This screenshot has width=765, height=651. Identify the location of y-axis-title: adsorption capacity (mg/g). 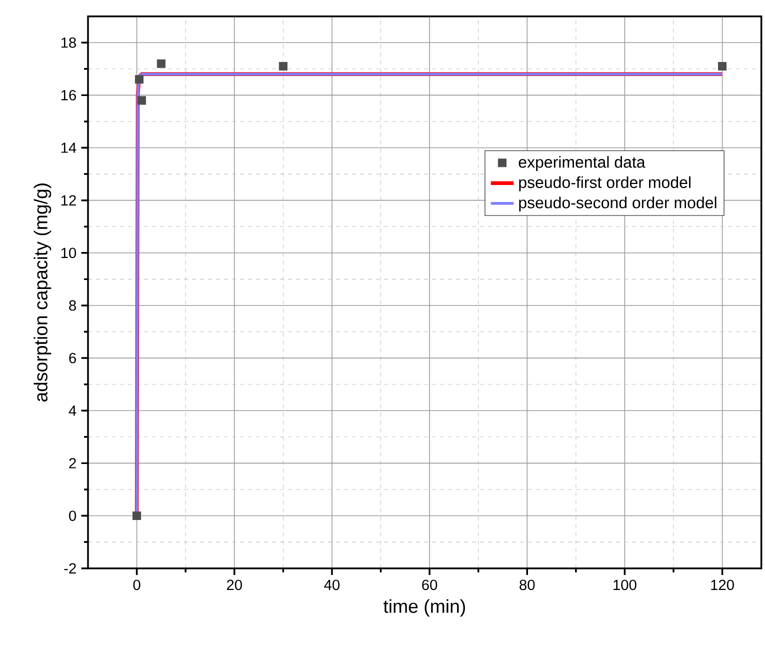
(43, 293).